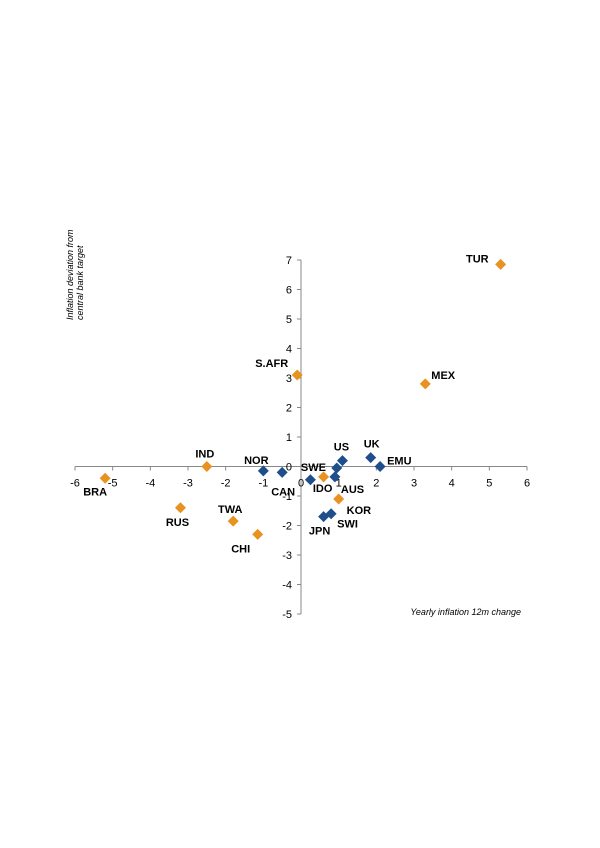 This screenshot has height=848, width=600. What do you see at coordinates (337, 468) in the screenshot?
I see `data-point-unlabeled` at bounding box center [337, 468].